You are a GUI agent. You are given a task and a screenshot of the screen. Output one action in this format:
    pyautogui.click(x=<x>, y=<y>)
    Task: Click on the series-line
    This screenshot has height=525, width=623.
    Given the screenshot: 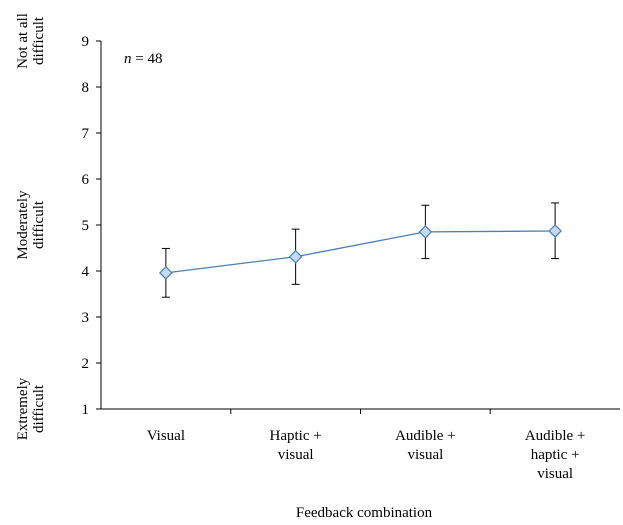 What is the action you would take?
    pyautogui.click(x=360, y=252)
    